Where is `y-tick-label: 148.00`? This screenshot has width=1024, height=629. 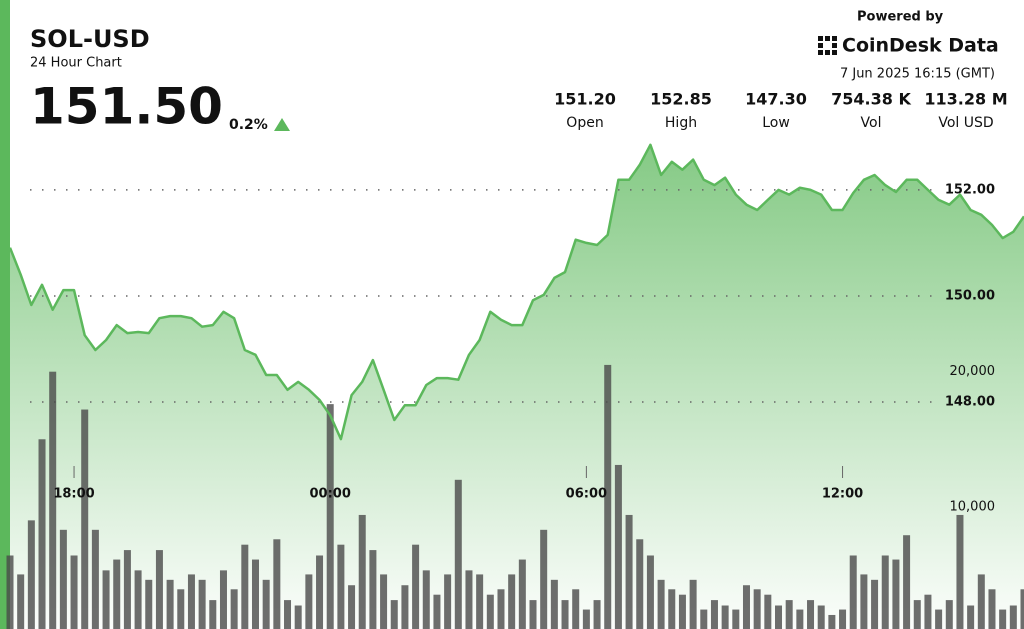
y-tick-label: 148.00 is located at coordinates (970, 402).